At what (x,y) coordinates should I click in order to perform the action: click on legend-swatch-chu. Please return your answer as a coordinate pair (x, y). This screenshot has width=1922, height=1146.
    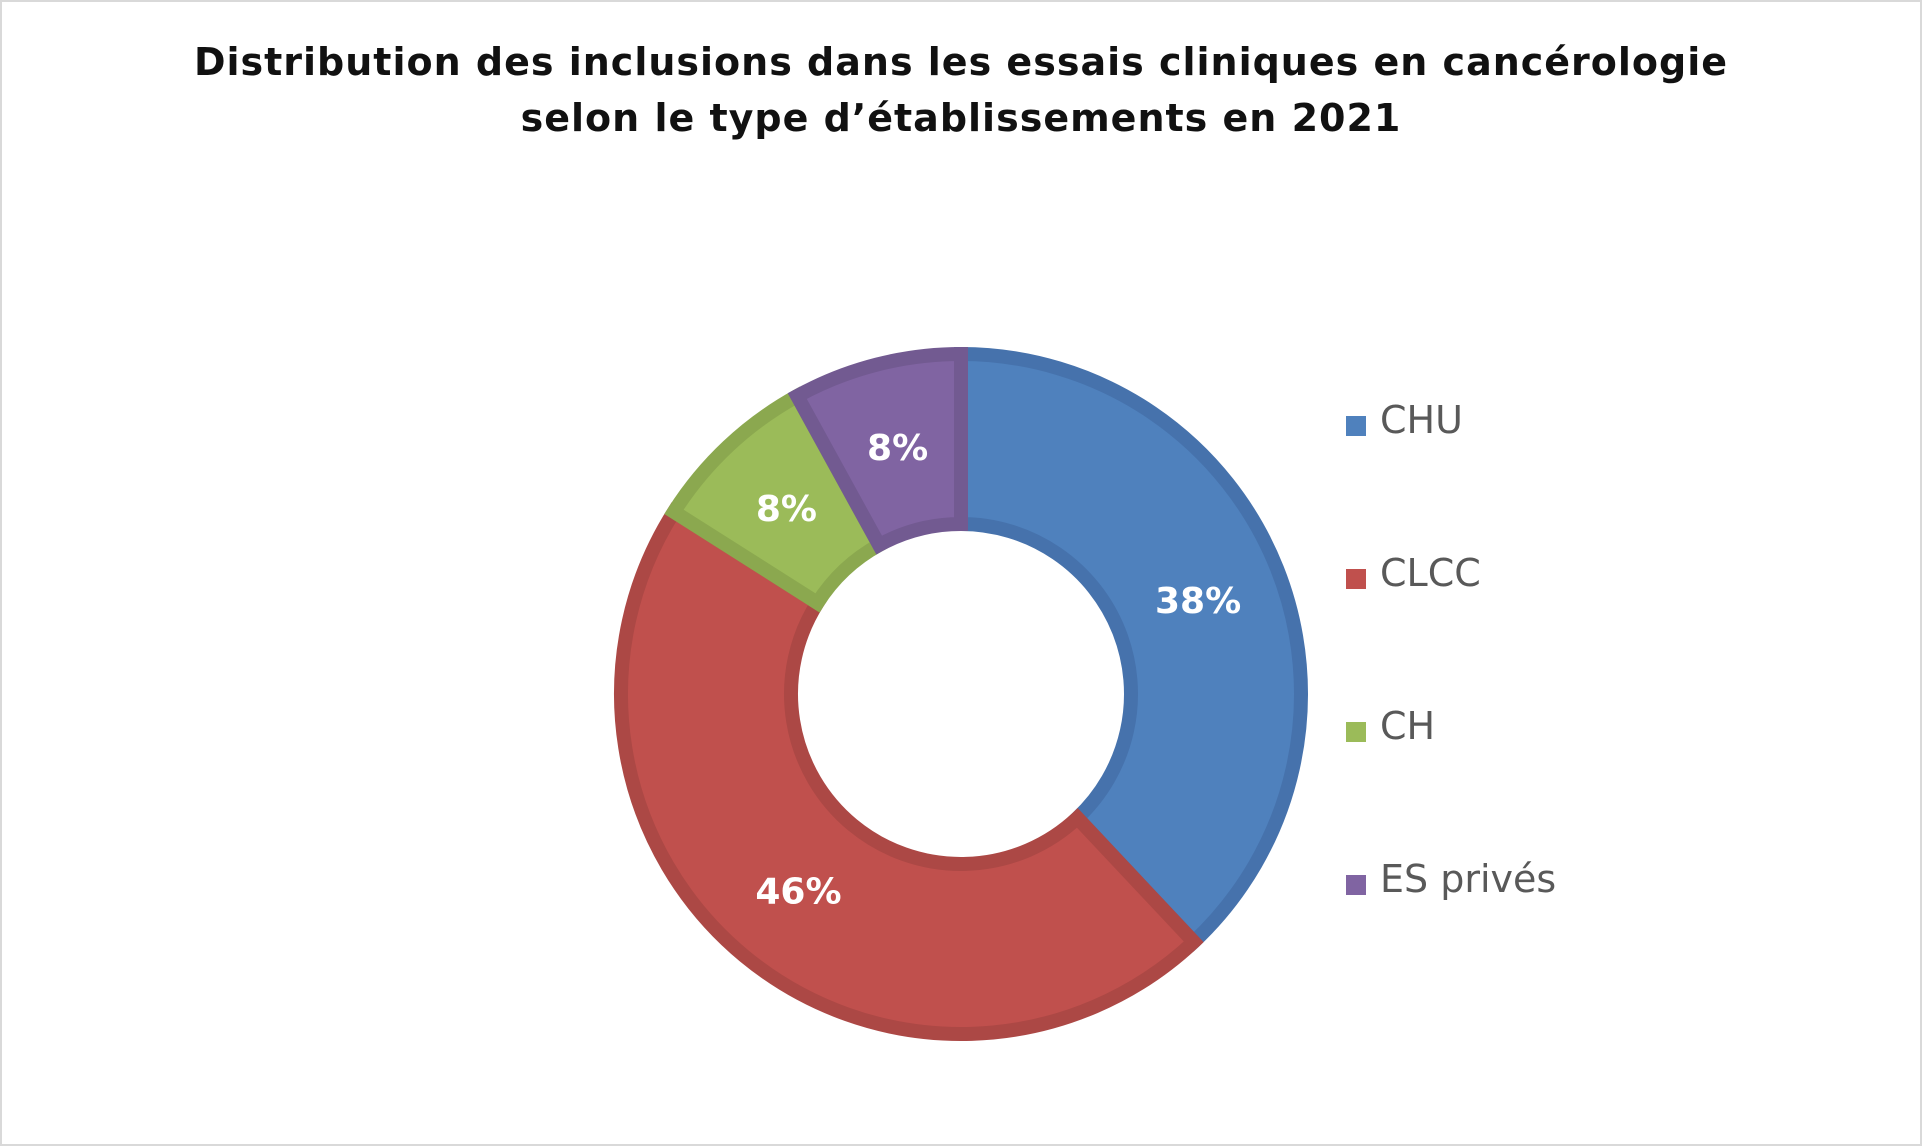
    Looking at the image, I should click on (1356, 426).